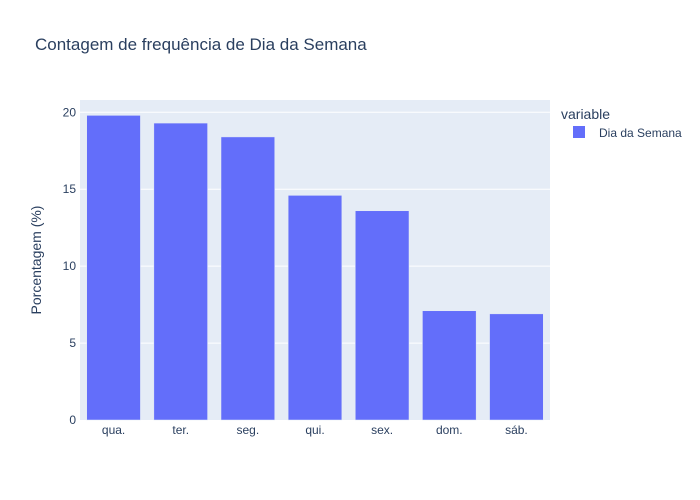 Image resolution: width=700 pixels, height=500 pixels. What do you see at coordinates (579, 132) in the screenshot?
I see `legend-swatch` at bounding box center [579, 132].